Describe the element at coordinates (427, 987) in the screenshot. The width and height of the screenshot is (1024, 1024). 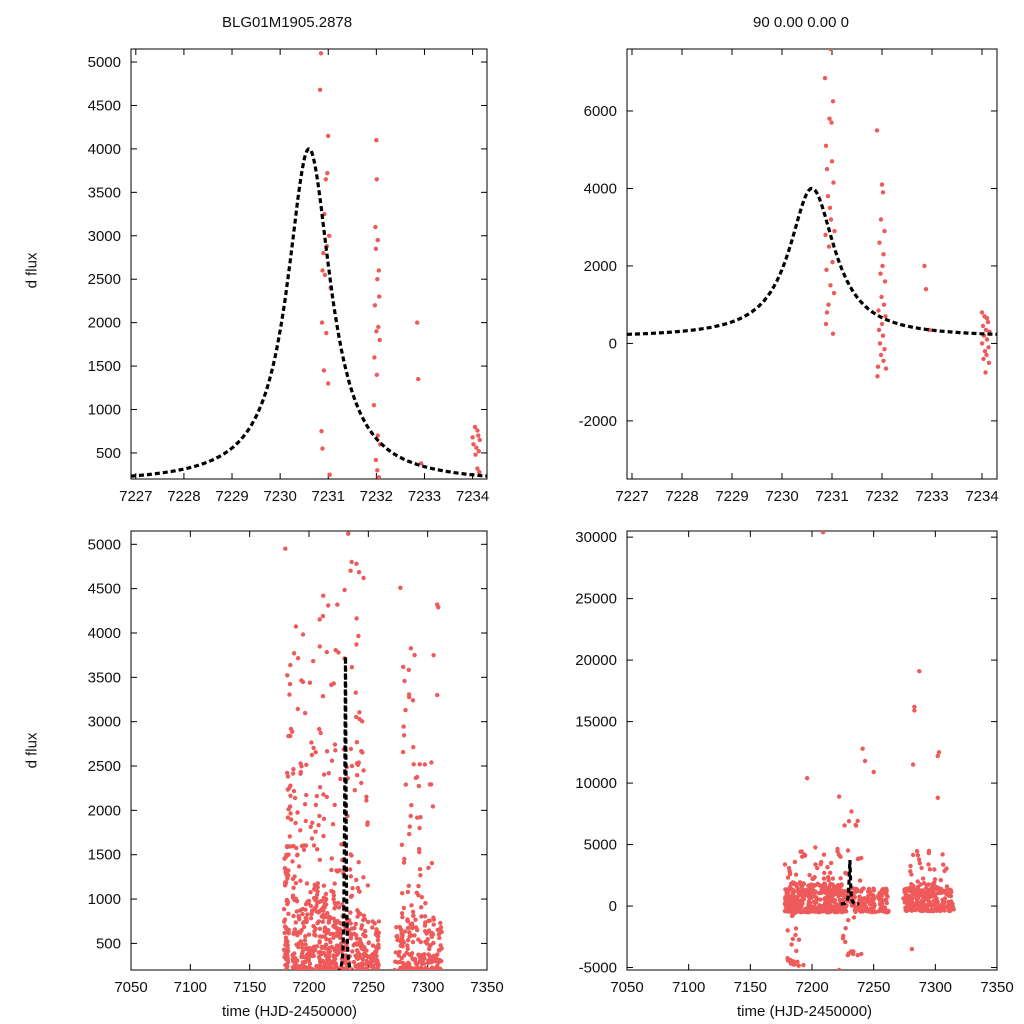
I see `x-tick-label: 7300` at that location.